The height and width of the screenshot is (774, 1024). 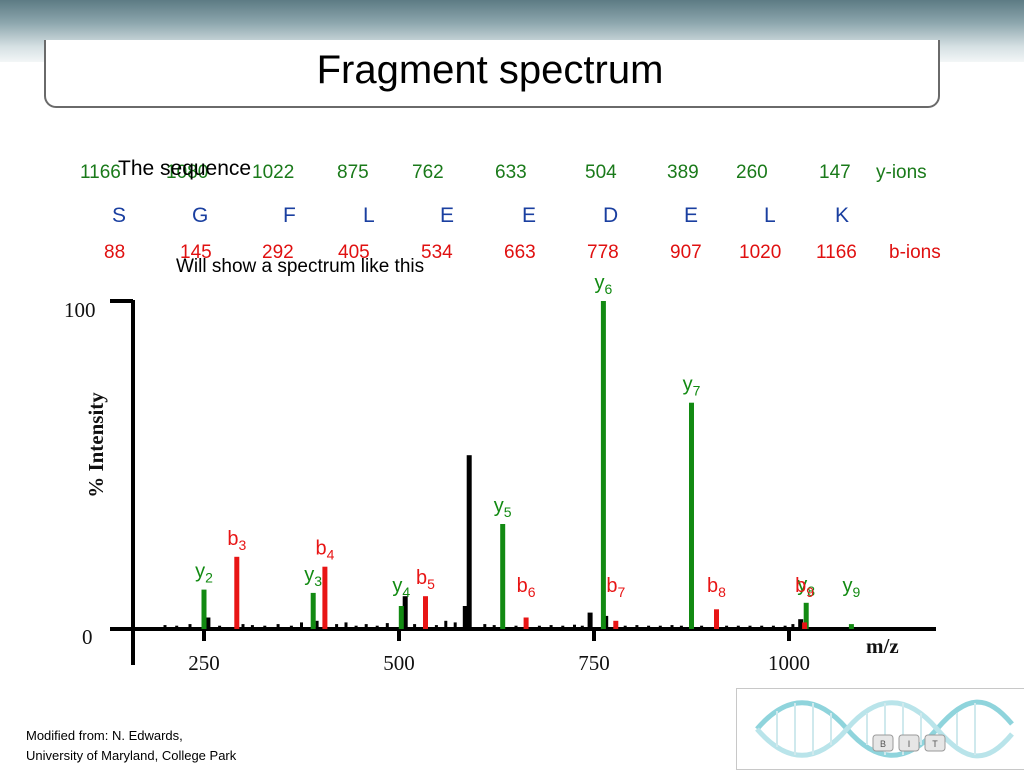 What do you see at coordinates (273, 172) in the screenshot?
I see `y-ion-mass: 1022` at bounding box center [273, 172].